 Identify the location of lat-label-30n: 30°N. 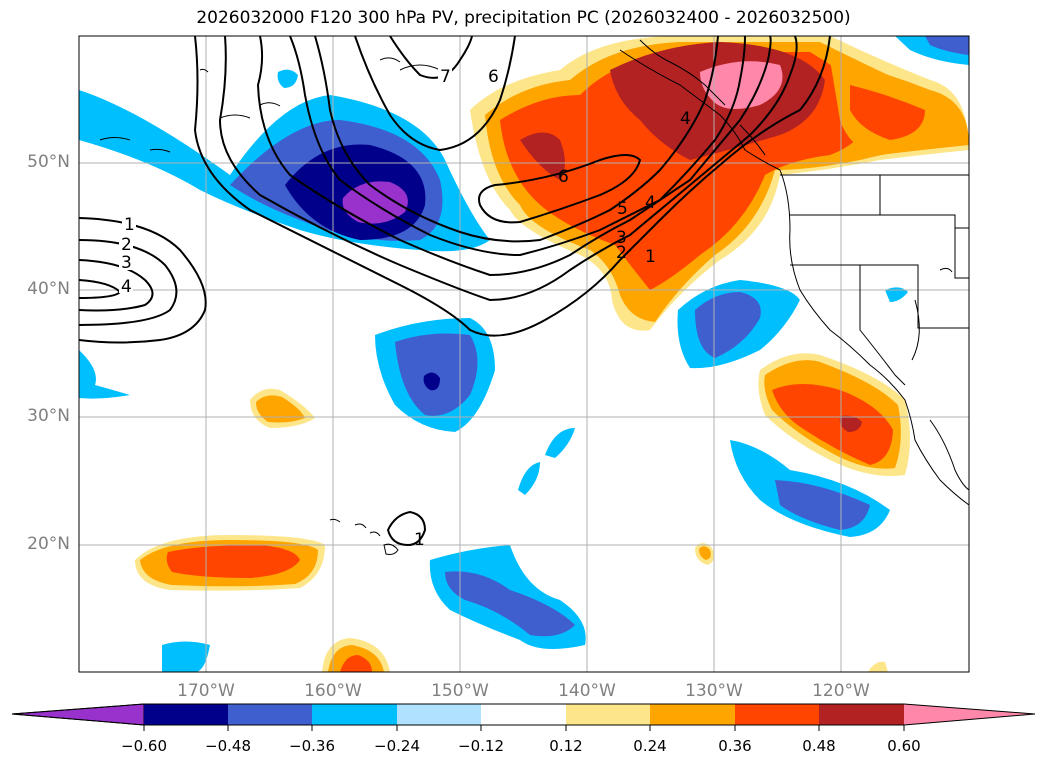
(48, 416).